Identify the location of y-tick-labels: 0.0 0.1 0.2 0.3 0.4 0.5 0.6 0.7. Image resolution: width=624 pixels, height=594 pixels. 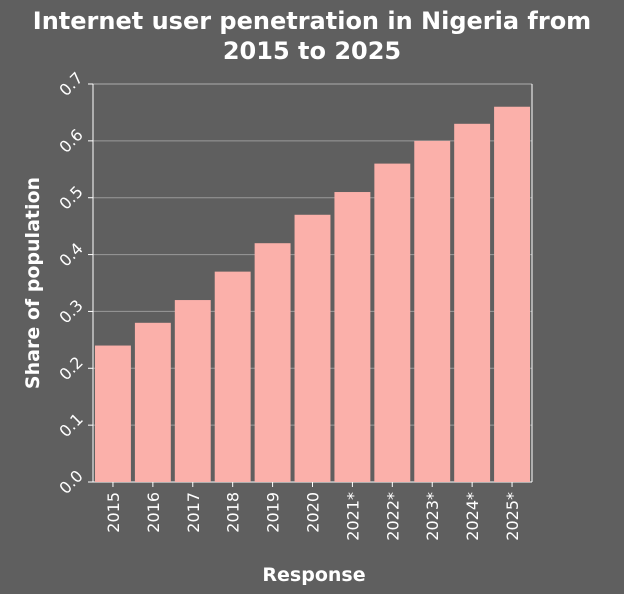
(70, 282).